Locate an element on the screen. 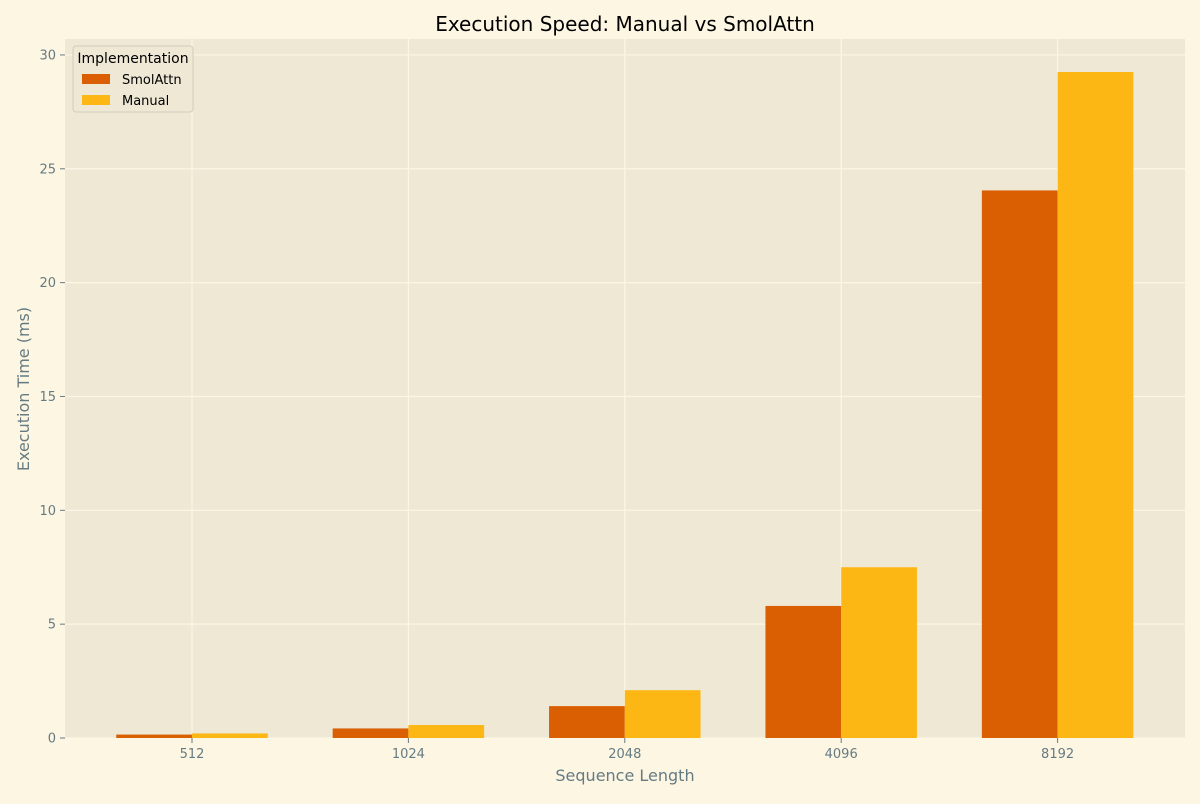 The width and height of the screenshot is (1200, 804). x-tick-label: 2048 is located at coordinates (624, 754).